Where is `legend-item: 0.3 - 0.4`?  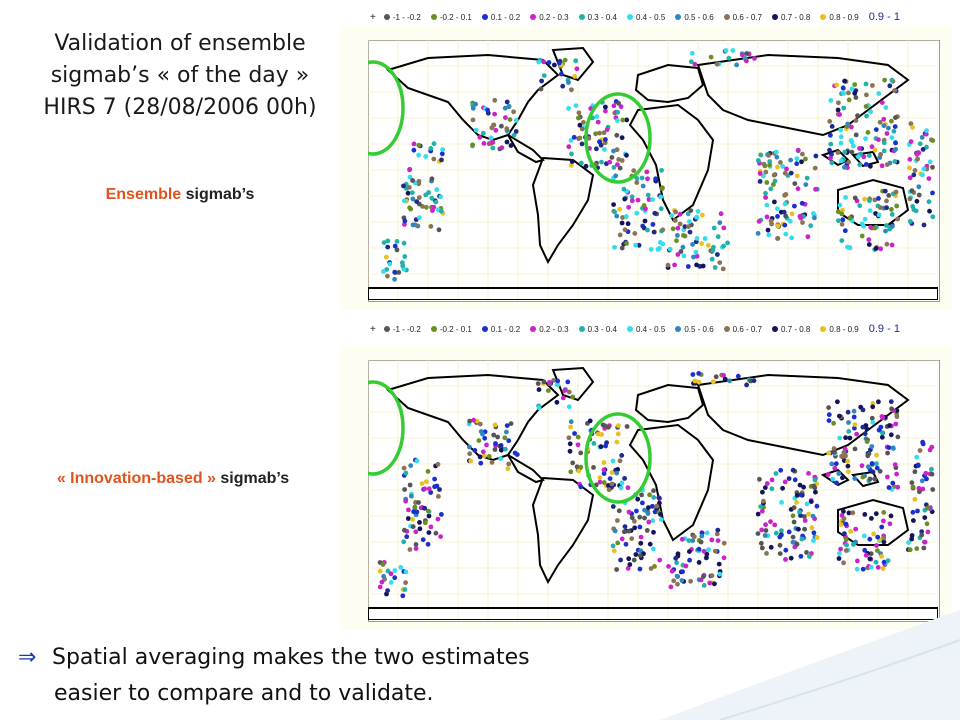
legend-item: 0.3 - 0.4 is located at coordinates (597, 17).